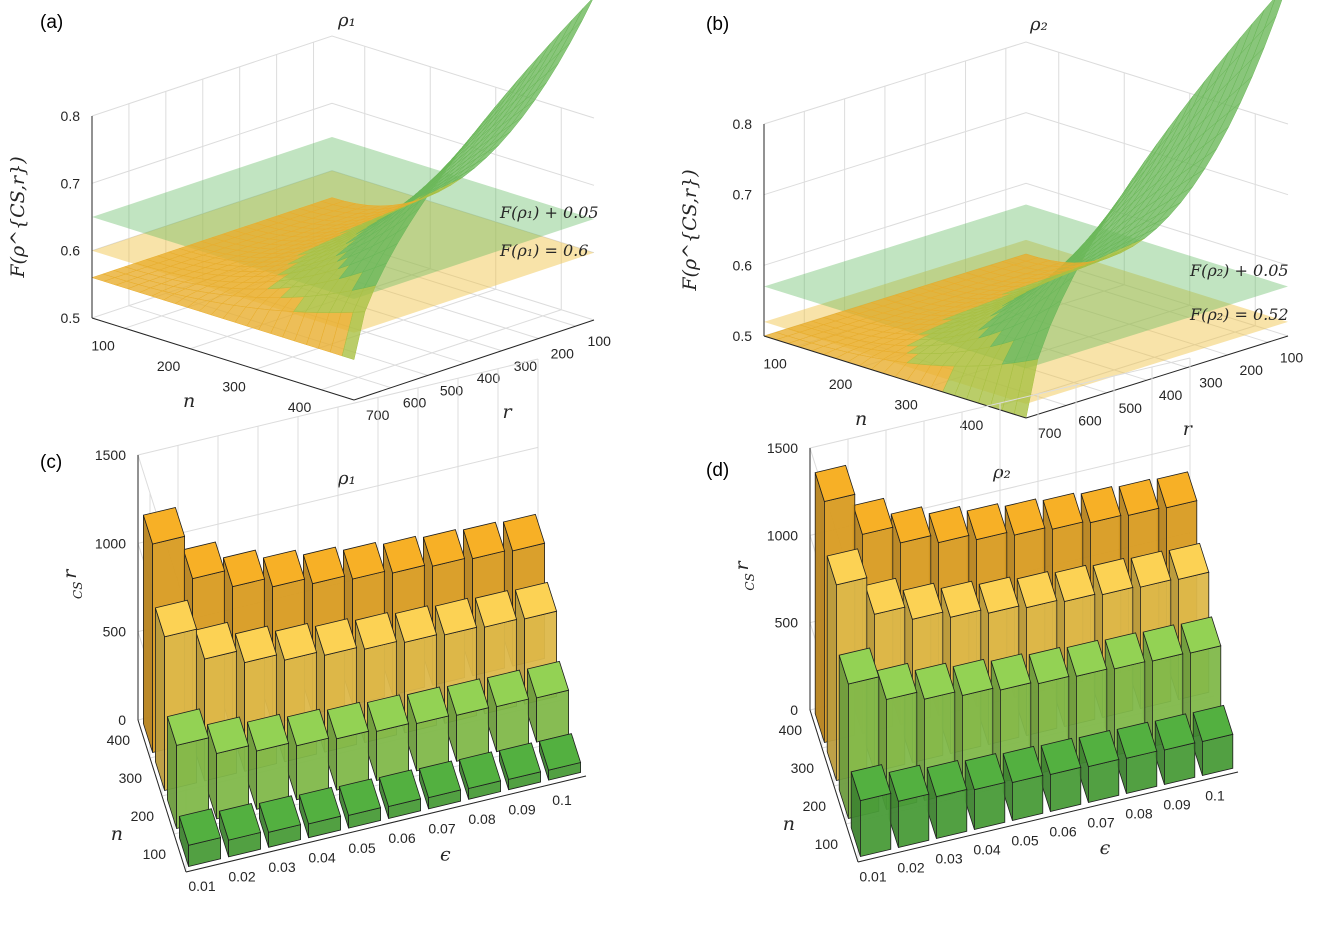 The width and height of the screenshot is (1344, 927). Describe the element at coordinates (743, 265) in the screenshot. I see `z-tick-label: 0.6` at that location.